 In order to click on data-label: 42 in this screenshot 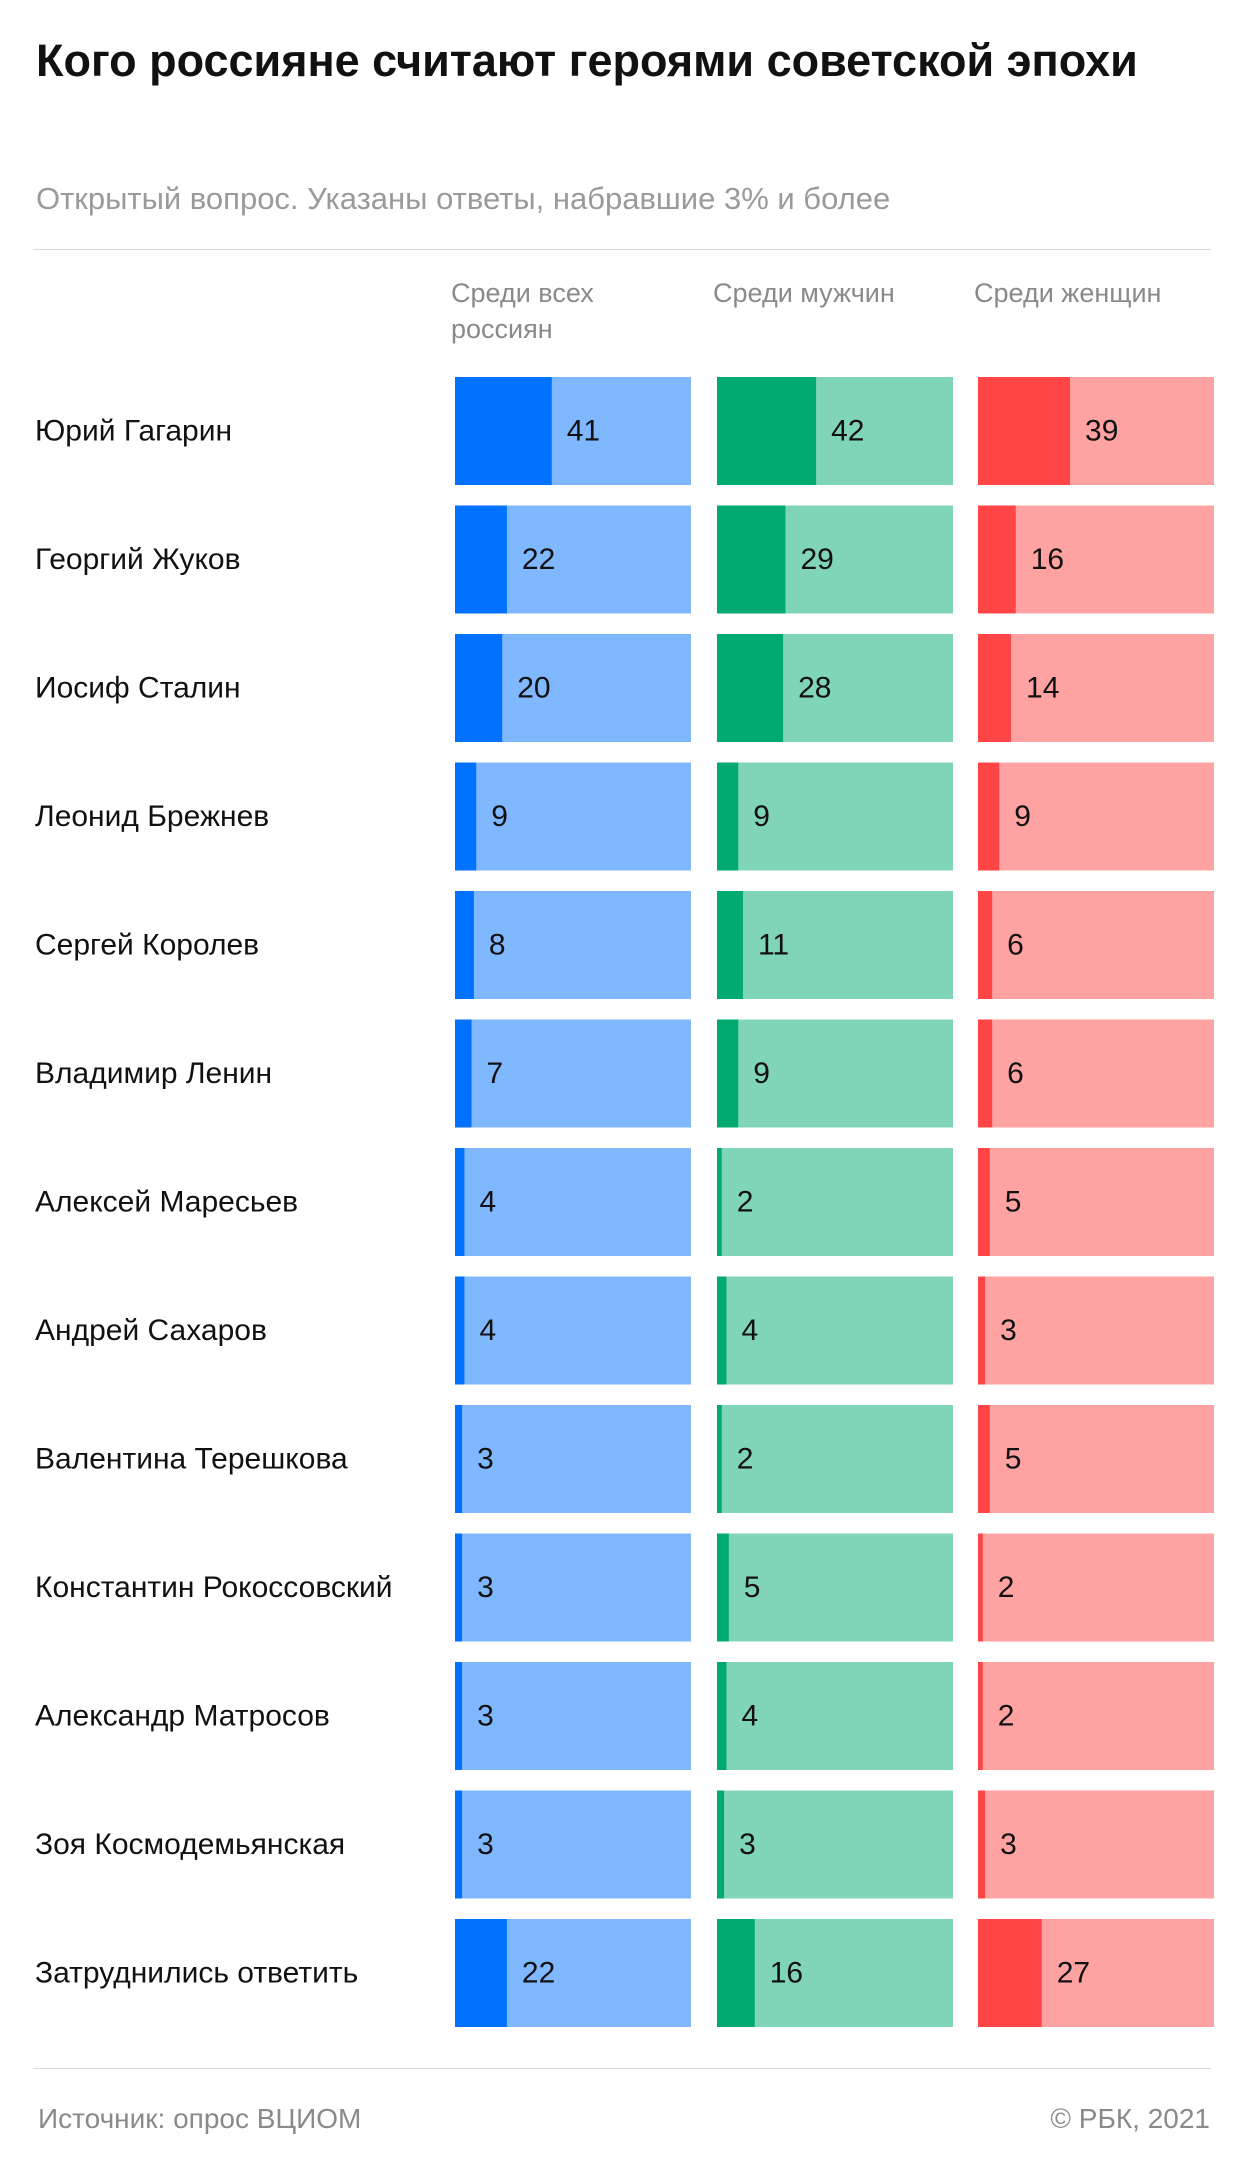, I will do `click(847, 431)`.